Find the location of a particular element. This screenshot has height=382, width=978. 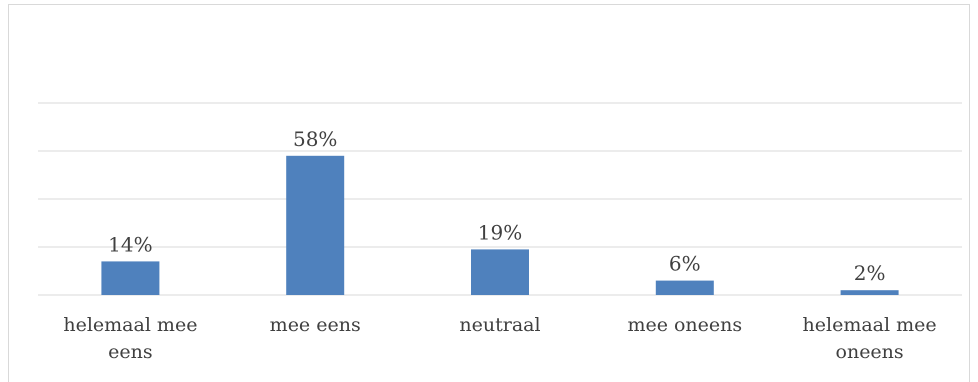

x-tick-label: oneens is located at coordinates (870, 352).